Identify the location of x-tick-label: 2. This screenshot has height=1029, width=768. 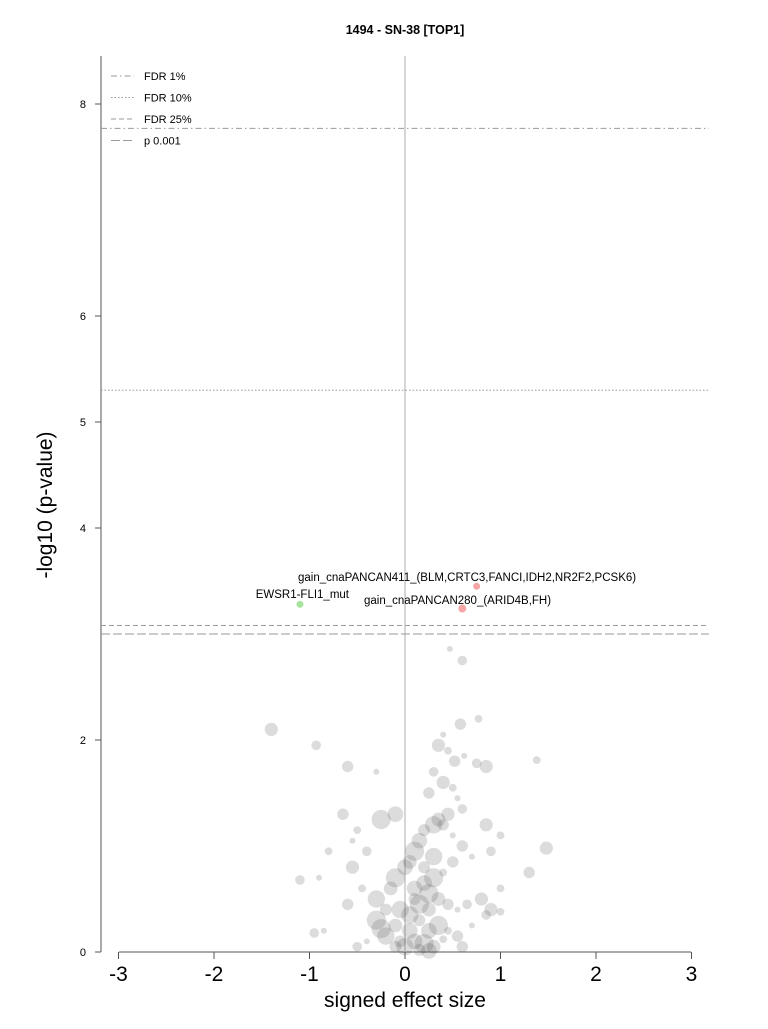
(596, 974).